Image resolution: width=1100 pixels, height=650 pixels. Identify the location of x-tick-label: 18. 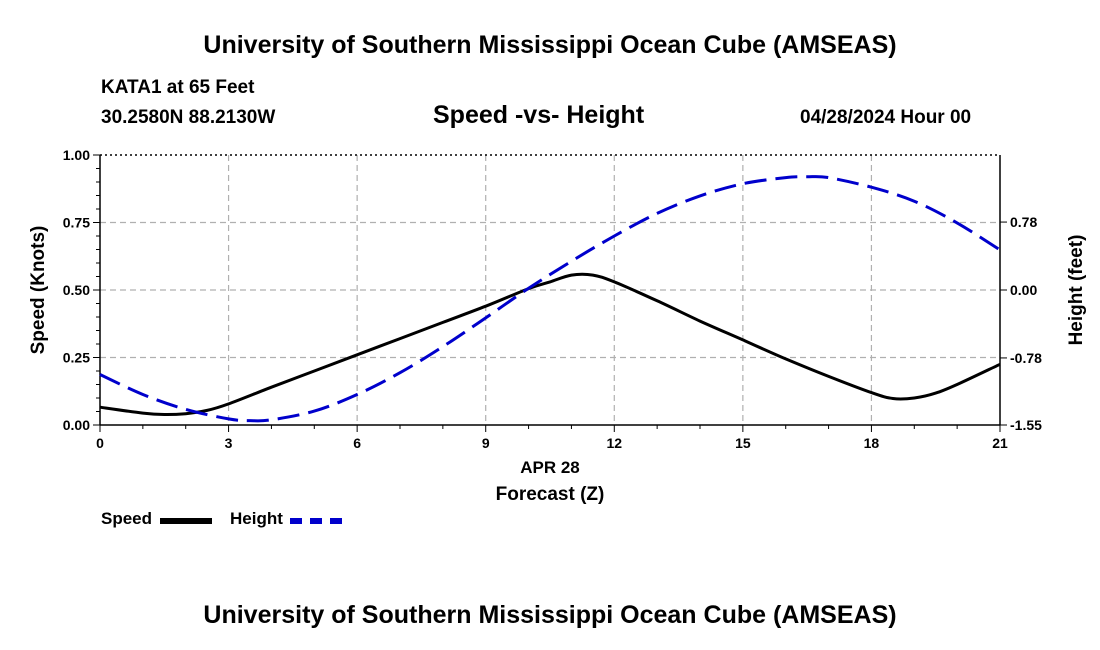
(872, 443).